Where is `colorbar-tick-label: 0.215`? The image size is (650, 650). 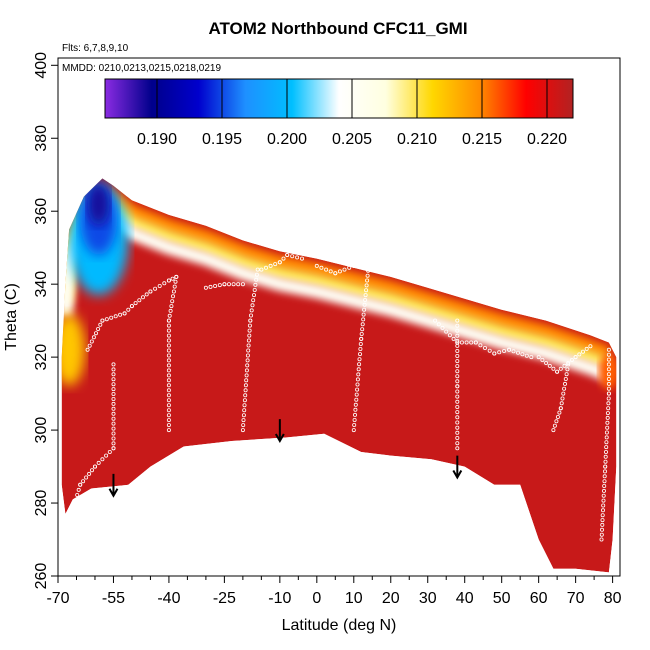 colorbar-tick-label: 0.215 is located at coordinates (482, 139).